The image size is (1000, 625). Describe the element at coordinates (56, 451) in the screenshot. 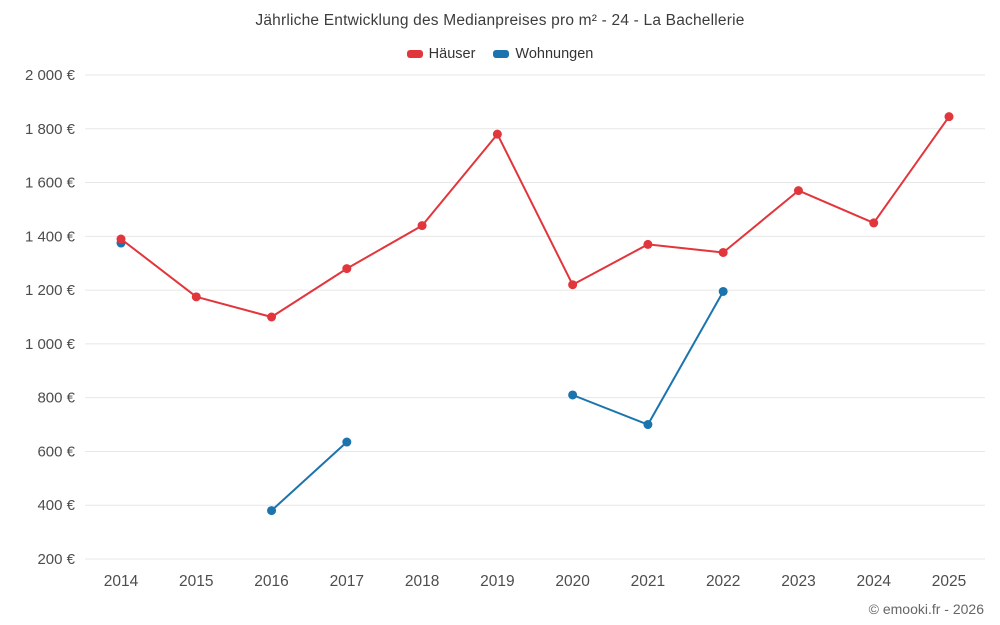

I see `y-tick-label: 600 €` at that location.